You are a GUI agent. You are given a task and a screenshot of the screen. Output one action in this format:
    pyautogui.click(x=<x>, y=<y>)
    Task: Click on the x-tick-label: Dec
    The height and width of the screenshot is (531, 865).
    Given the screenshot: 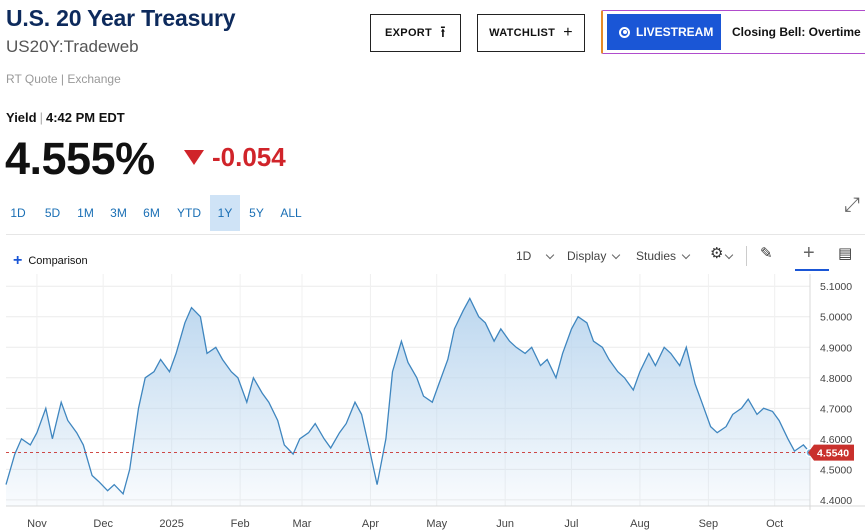 What is the action you would take?
    pyautogui.click(x=103, y=524)
    